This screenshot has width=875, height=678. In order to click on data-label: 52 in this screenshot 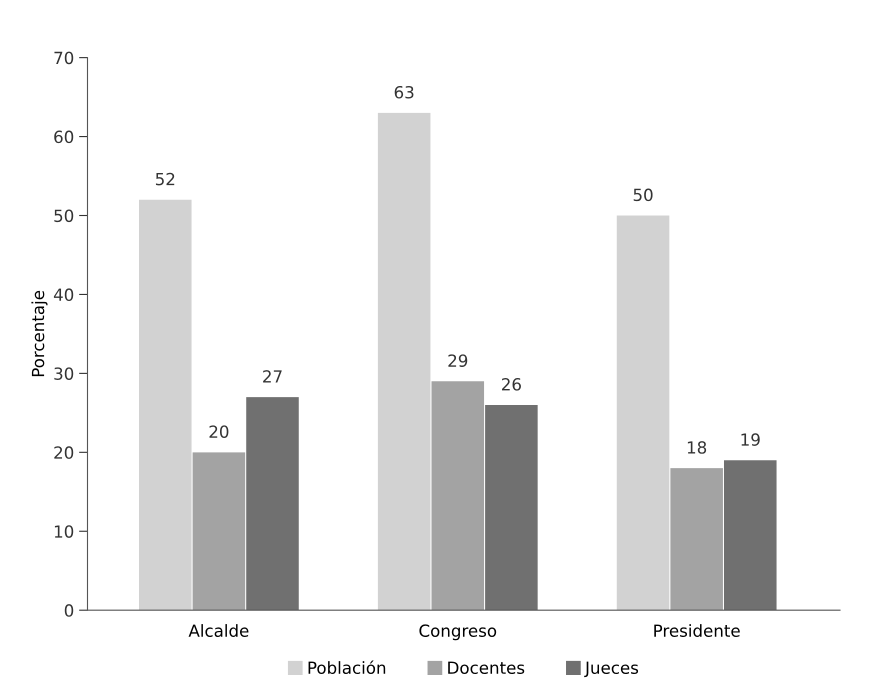, I will do `click(165, 179)`.